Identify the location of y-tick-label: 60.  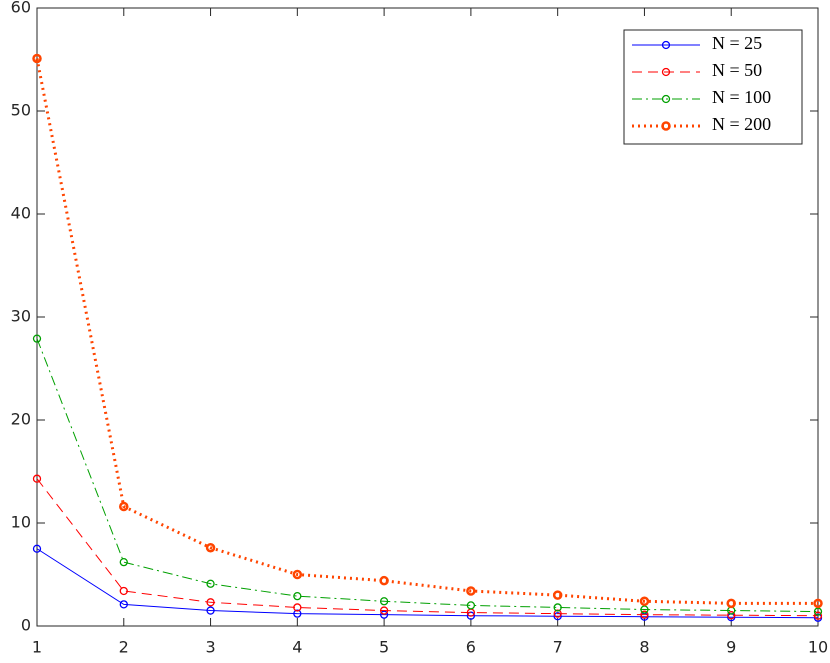
(21, 8).